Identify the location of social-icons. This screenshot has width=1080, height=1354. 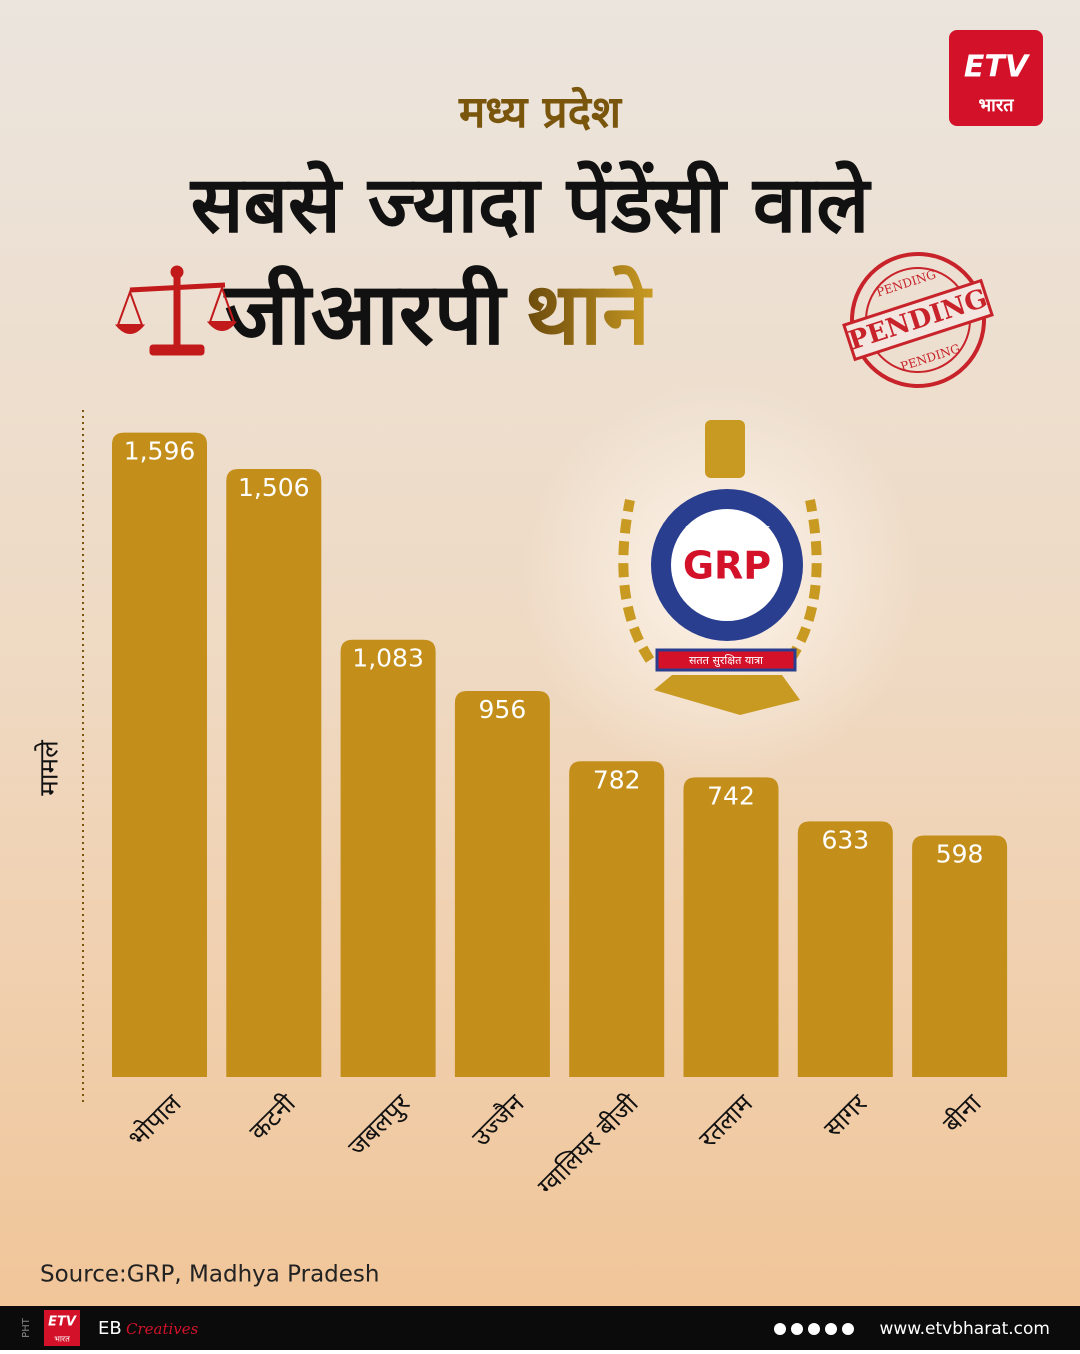
(814, 1329).